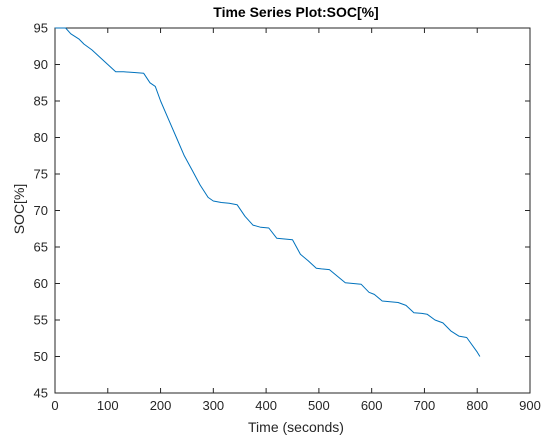 The height and width of the screenshot is (438, 541). I want to click on x-tick-label: 0, so click(54, 405).